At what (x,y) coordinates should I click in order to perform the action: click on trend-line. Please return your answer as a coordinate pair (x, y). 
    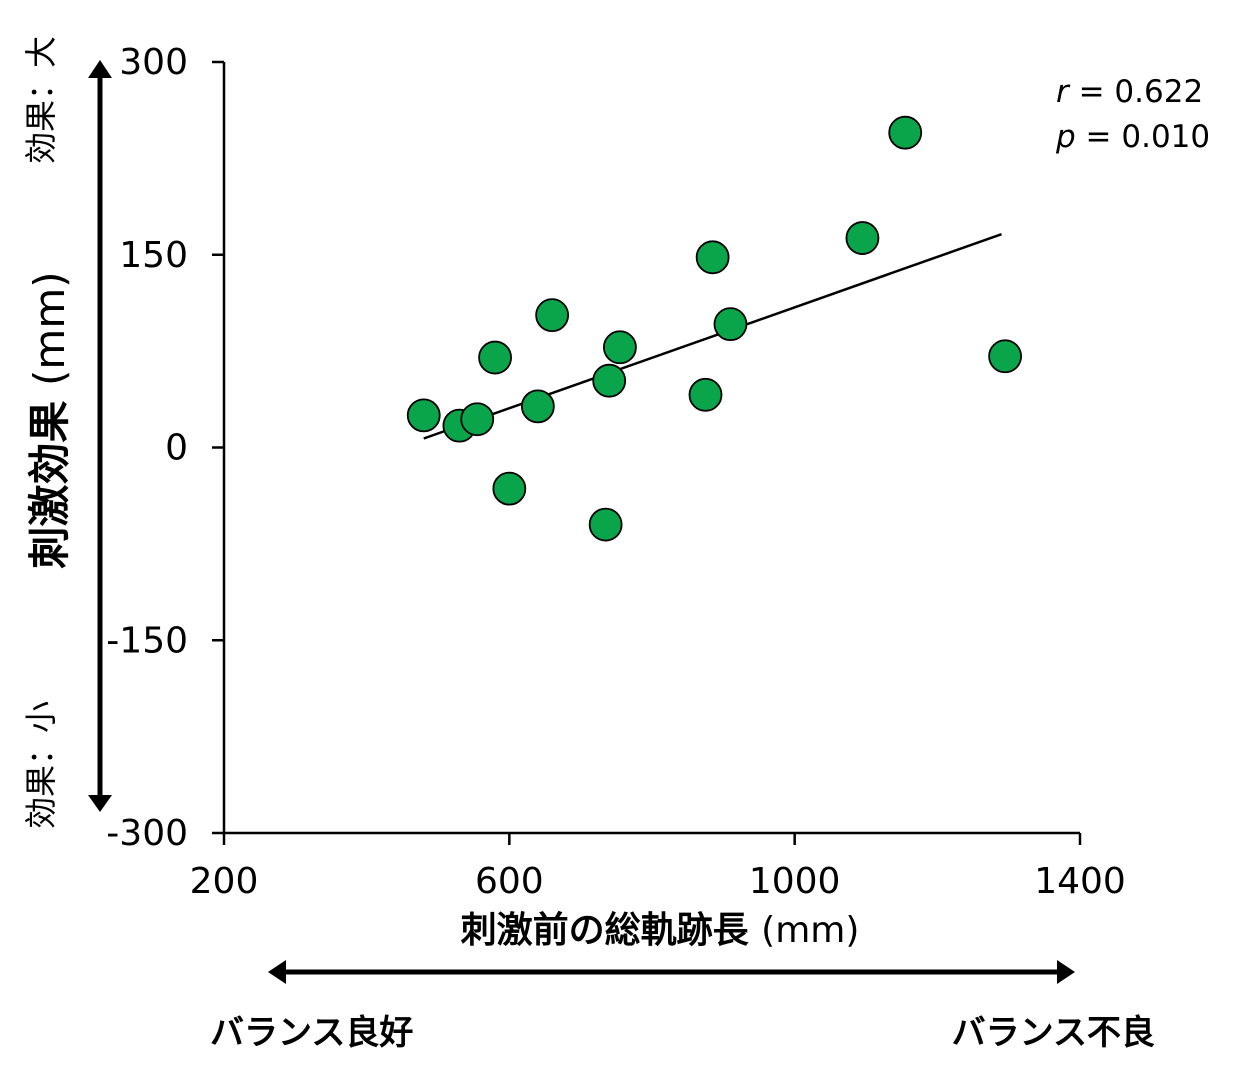
    Looking at the image, I should click on (712, 336).